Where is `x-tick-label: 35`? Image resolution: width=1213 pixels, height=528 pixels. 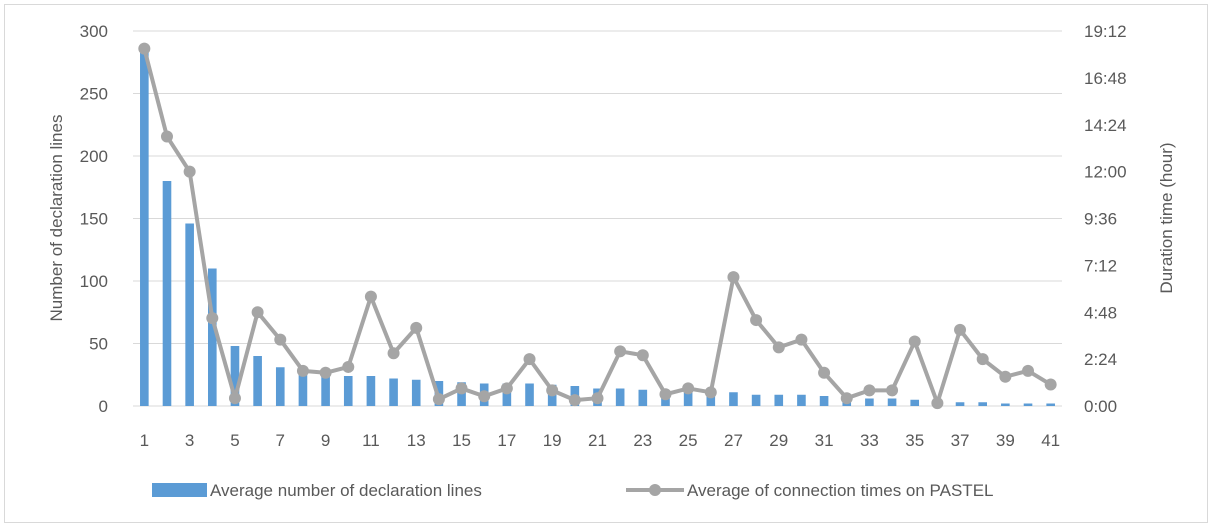 x-tick-label: 35 is located at coordinates (914, 440).